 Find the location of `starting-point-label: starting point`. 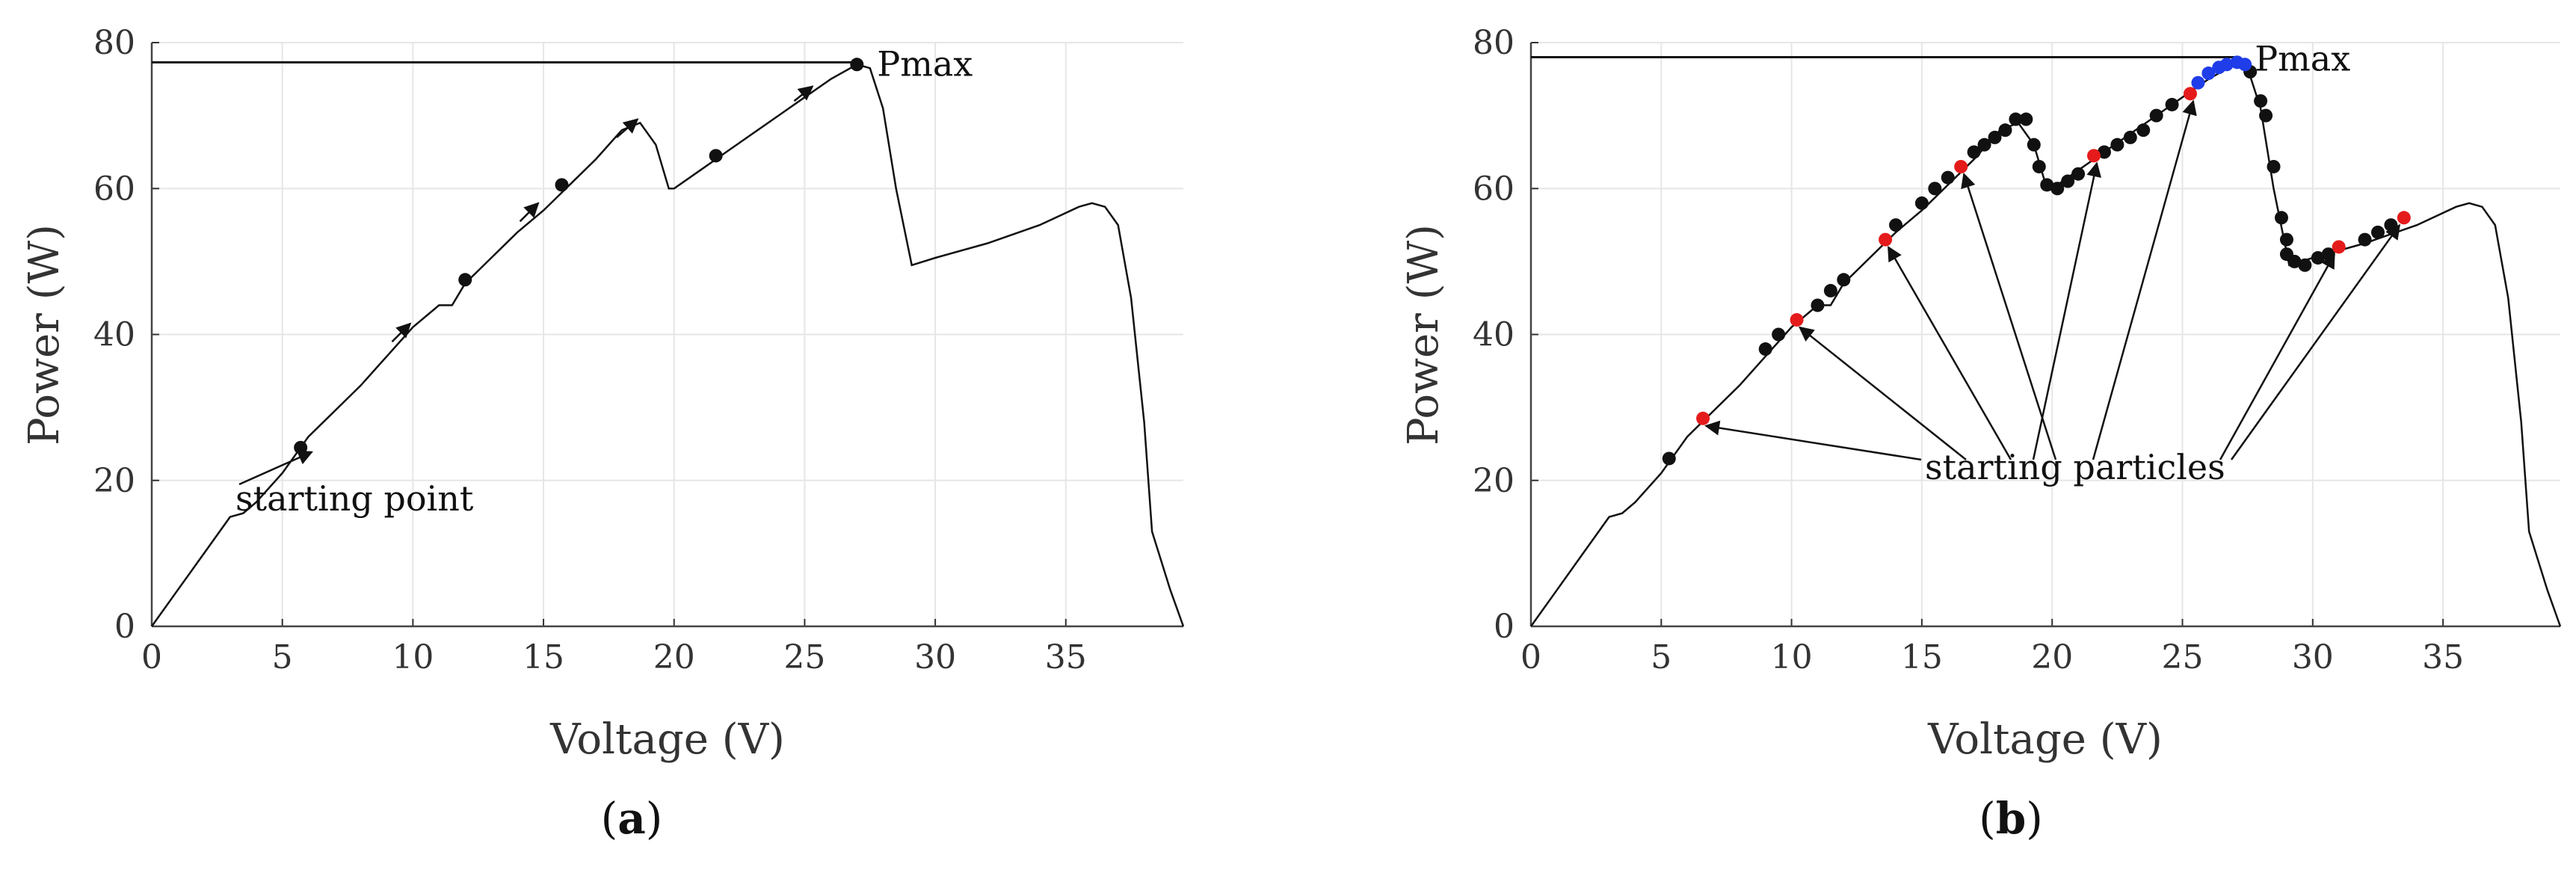

starting-point-label: starting point is located at coordinates (354, 498).